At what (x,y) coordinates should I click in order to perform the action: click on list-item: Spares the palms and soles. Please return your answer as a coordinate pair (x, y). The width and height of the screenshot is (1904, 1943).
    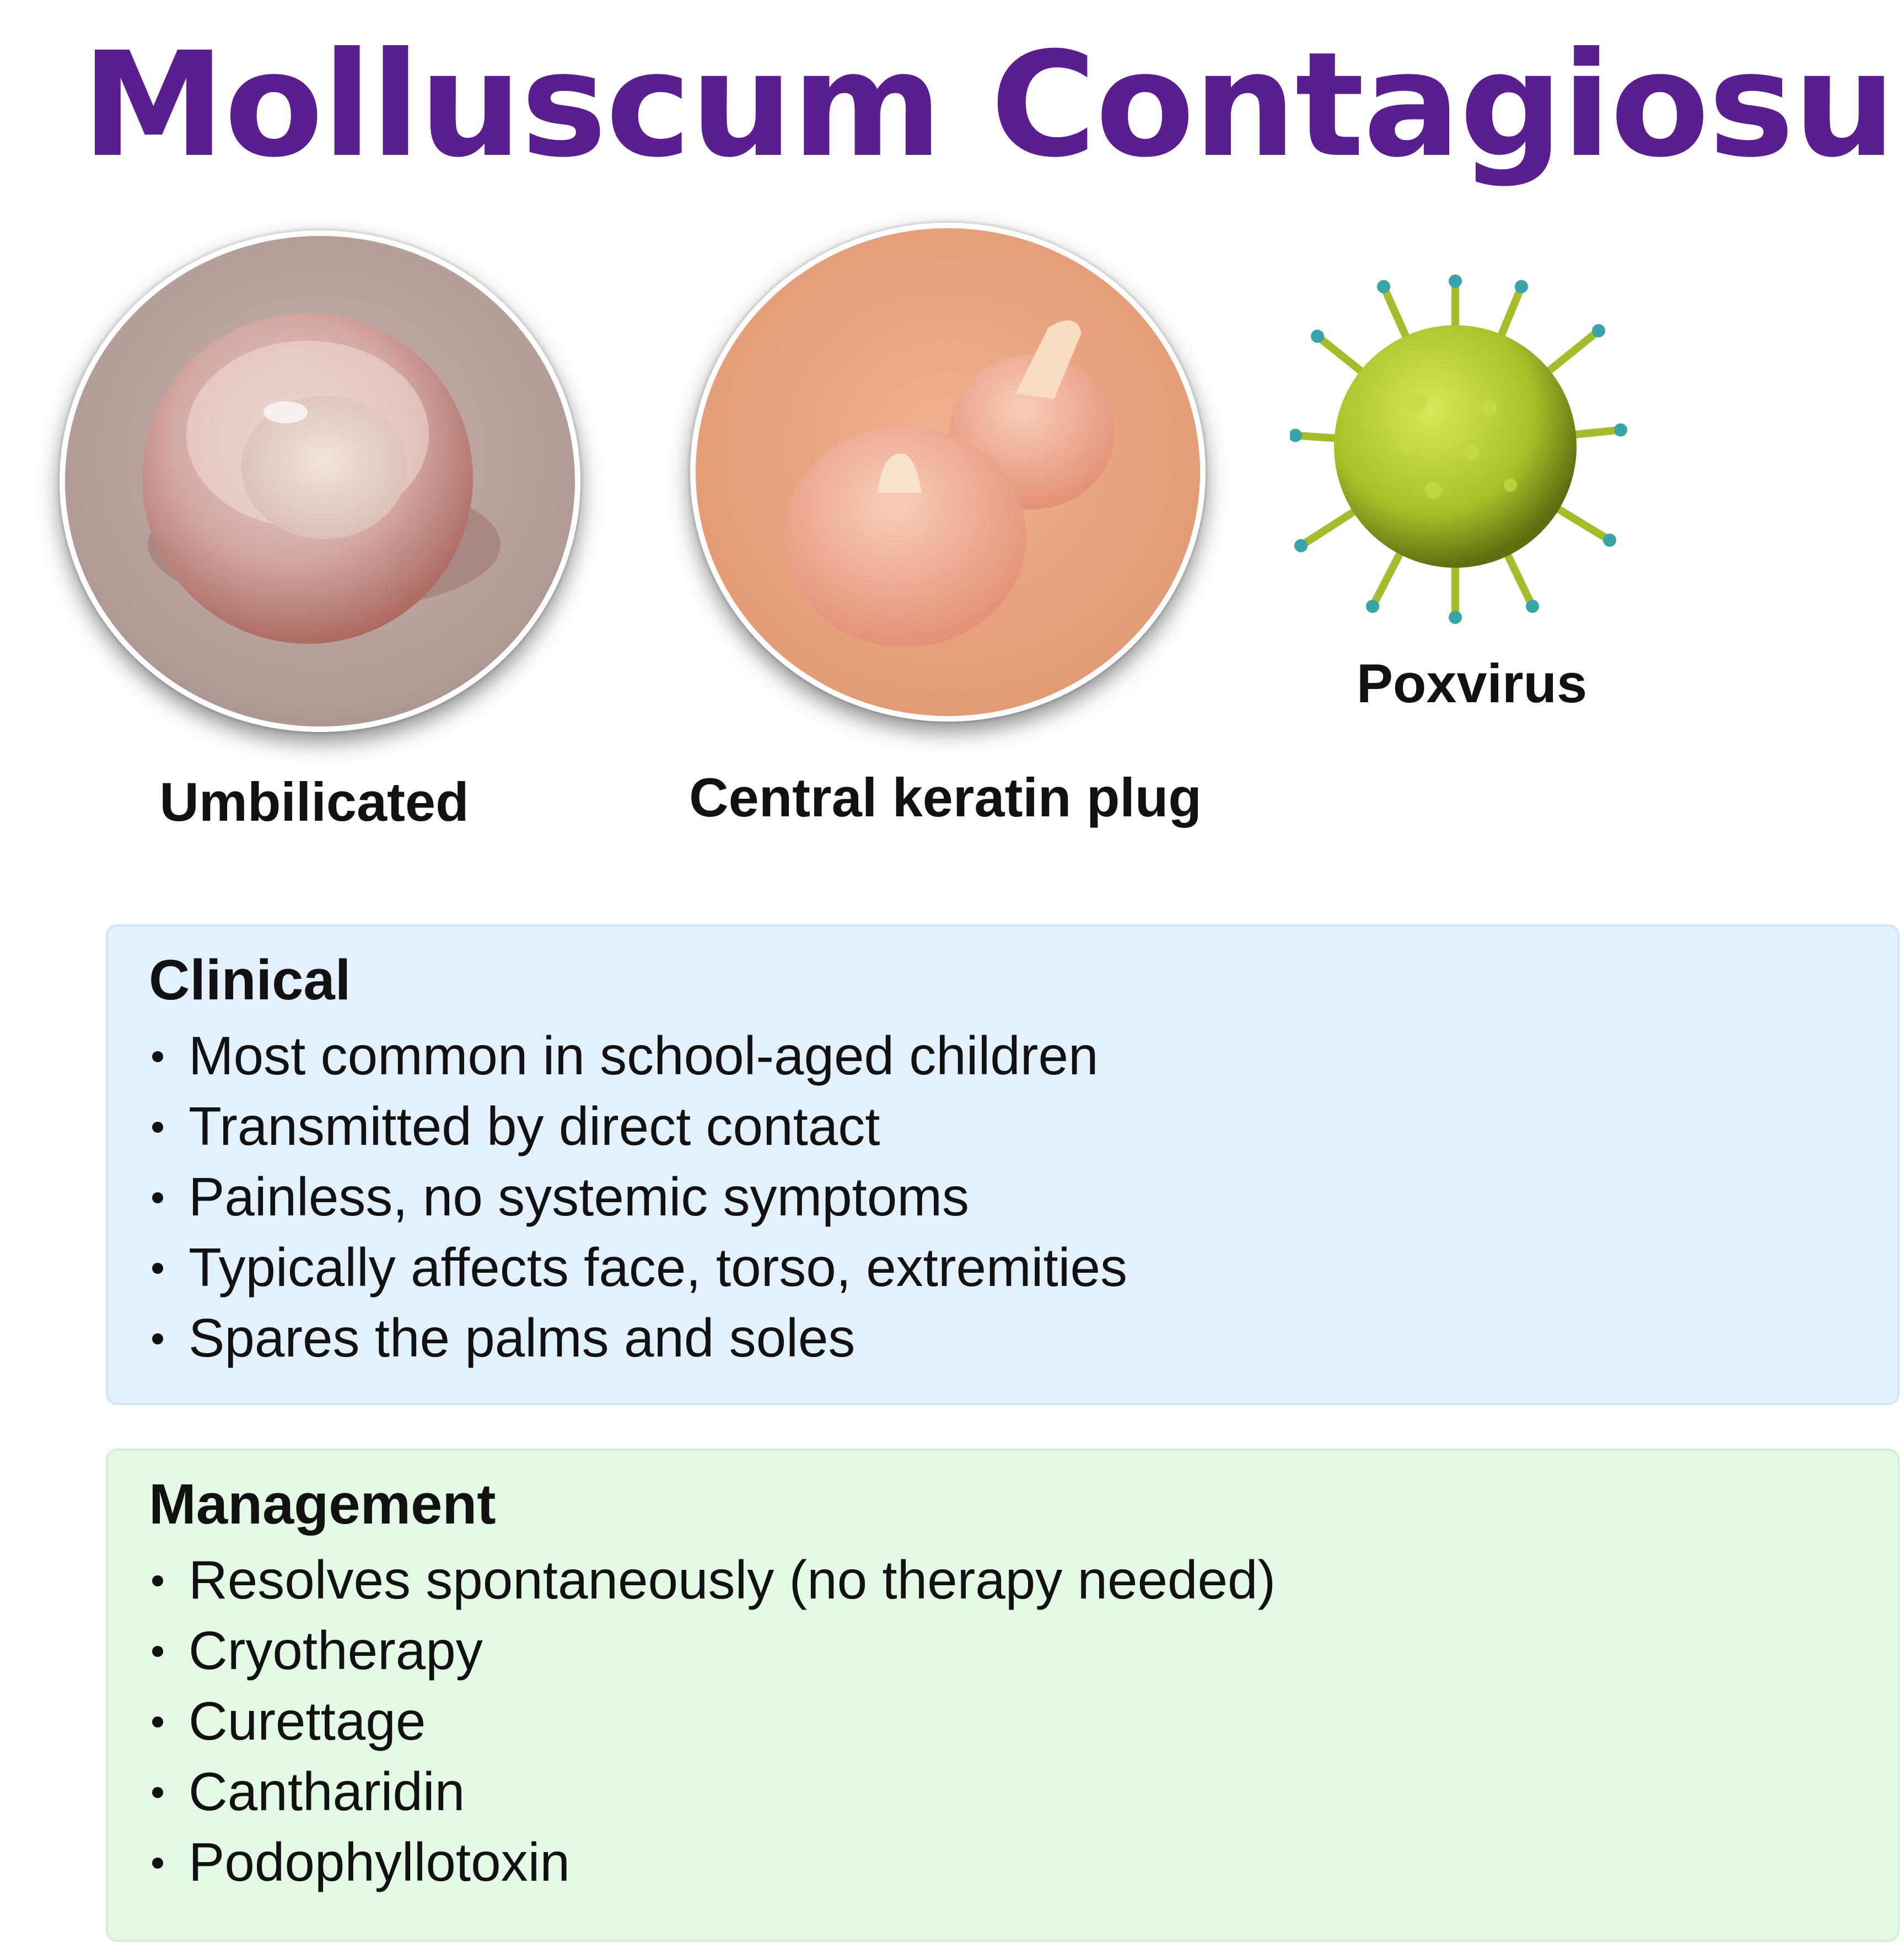
    Looking at the image, I should click on (1023, 1337).